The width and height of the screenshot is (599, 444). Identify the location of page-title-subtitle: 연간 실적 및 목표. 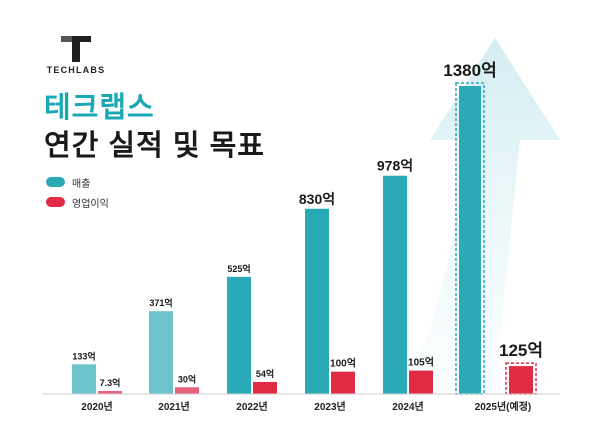
(154, 146).